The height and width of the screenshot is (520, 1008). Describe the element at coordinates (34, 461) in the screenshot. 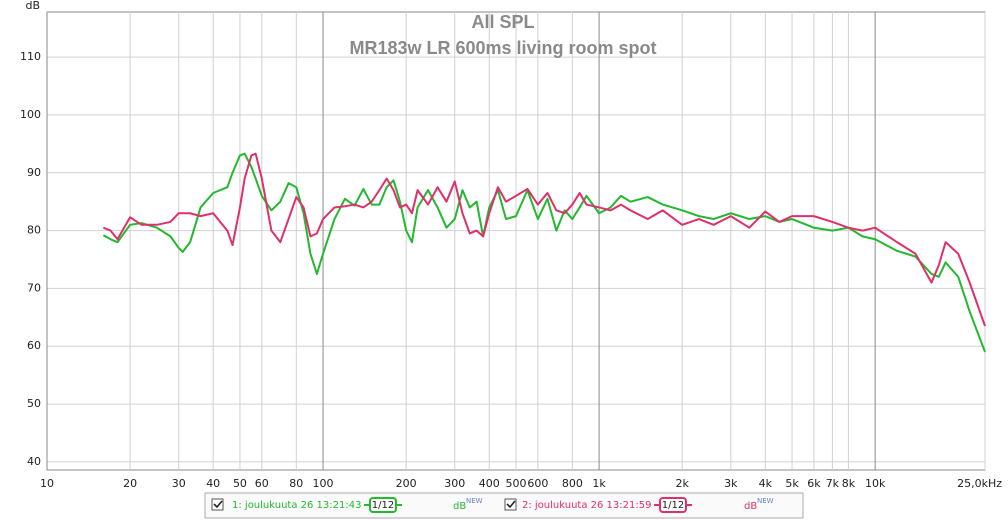

I see `y-tick-label: 40` at that location.